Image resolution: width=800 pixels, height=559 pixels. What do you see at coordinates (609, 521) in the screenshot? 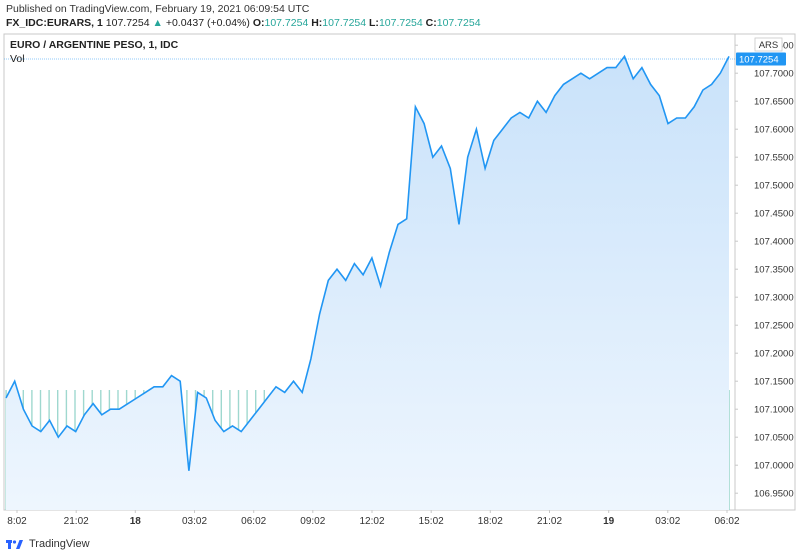
I see `time-axis-label: 19` at bounding box center [609, 521].